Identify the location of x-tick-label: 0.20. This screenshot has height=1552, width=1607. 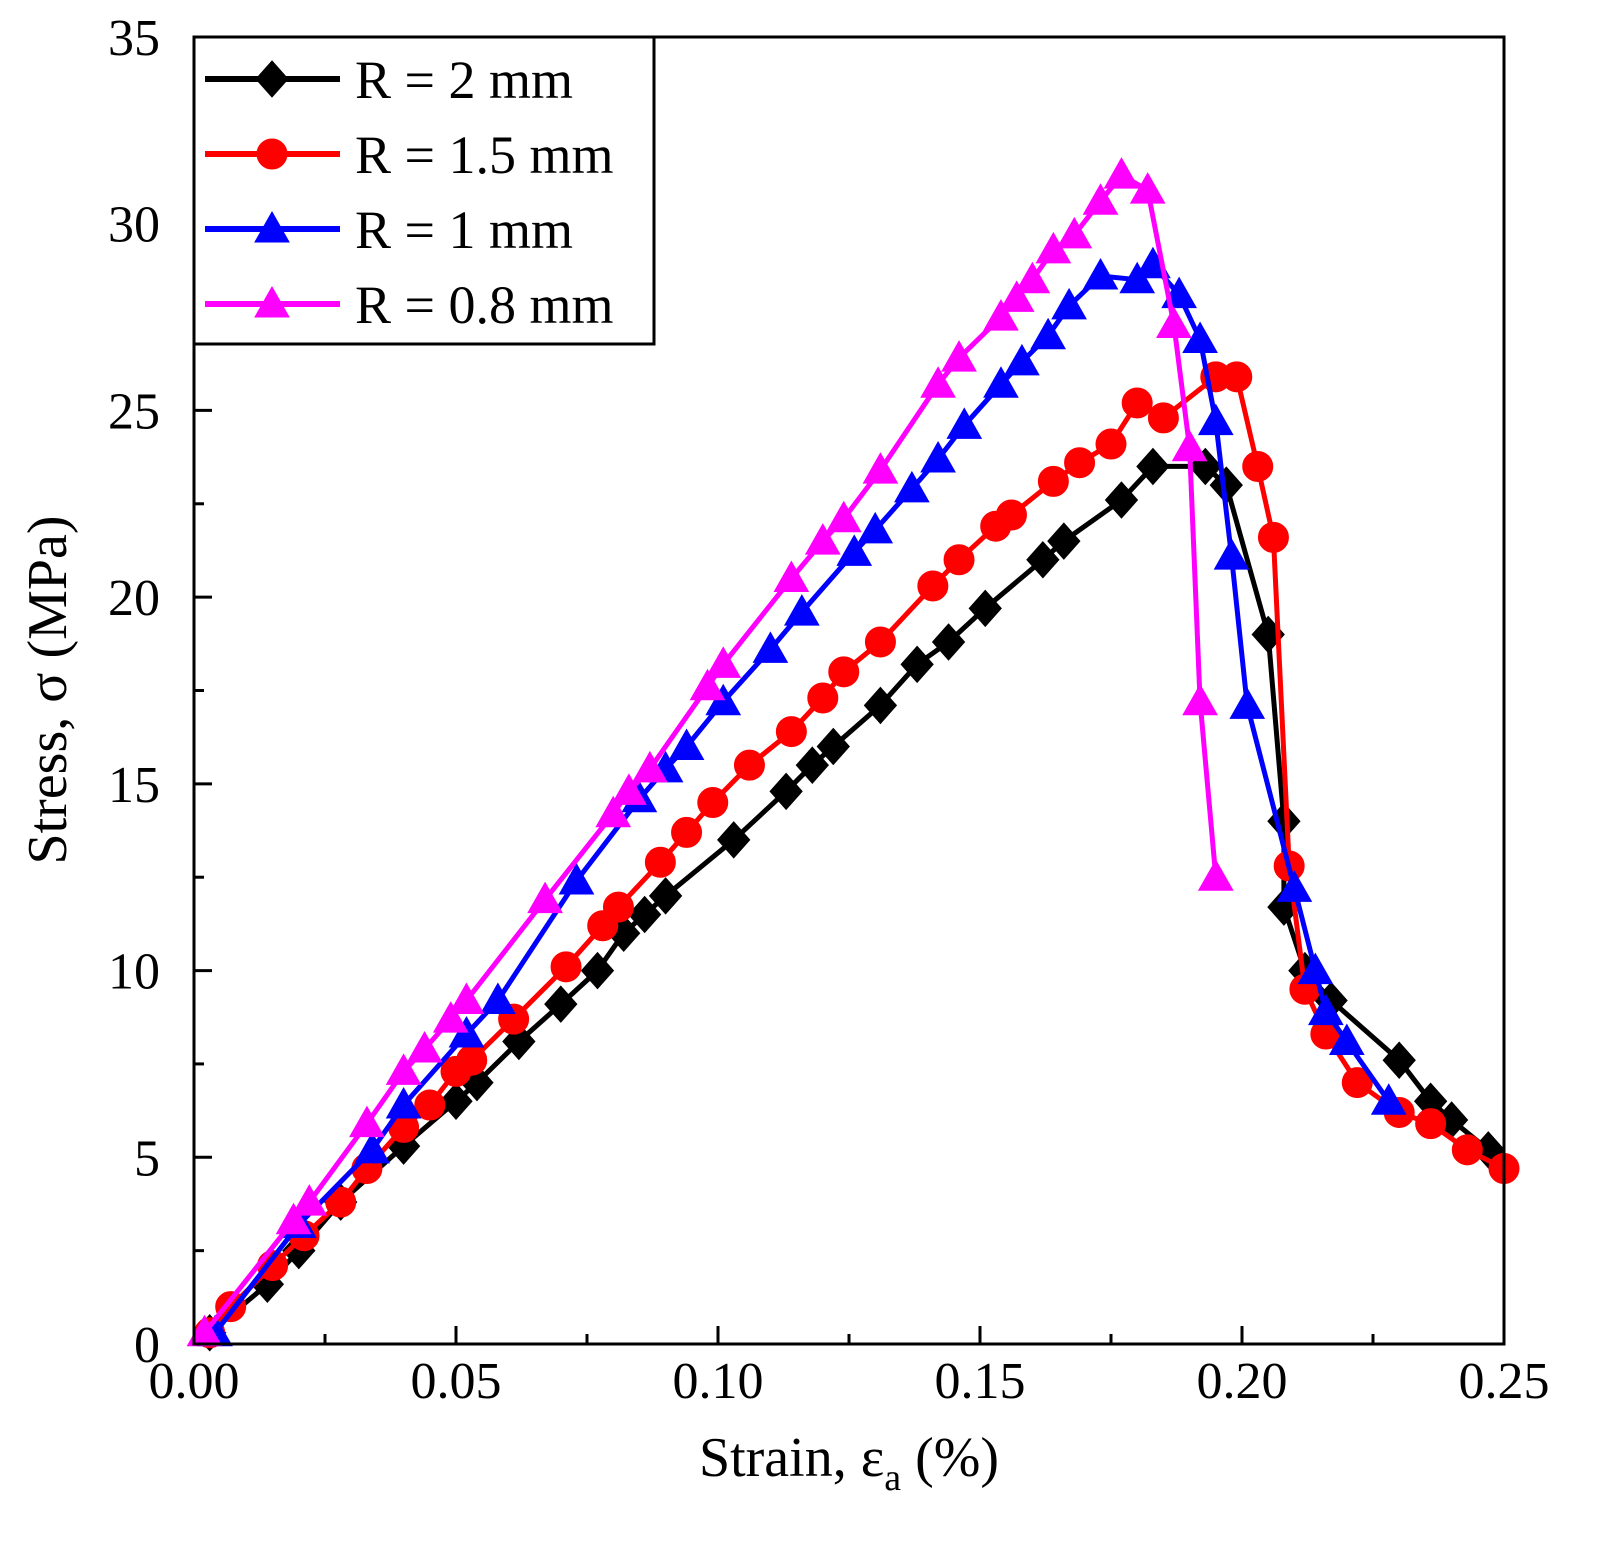
(1242, 1381).